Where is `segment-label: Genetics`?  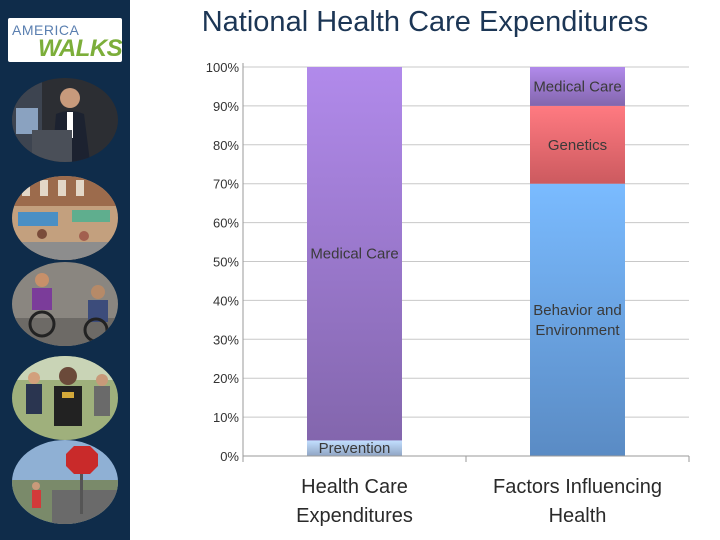
segment-label: Genetics is located at coordinates (577, 145).